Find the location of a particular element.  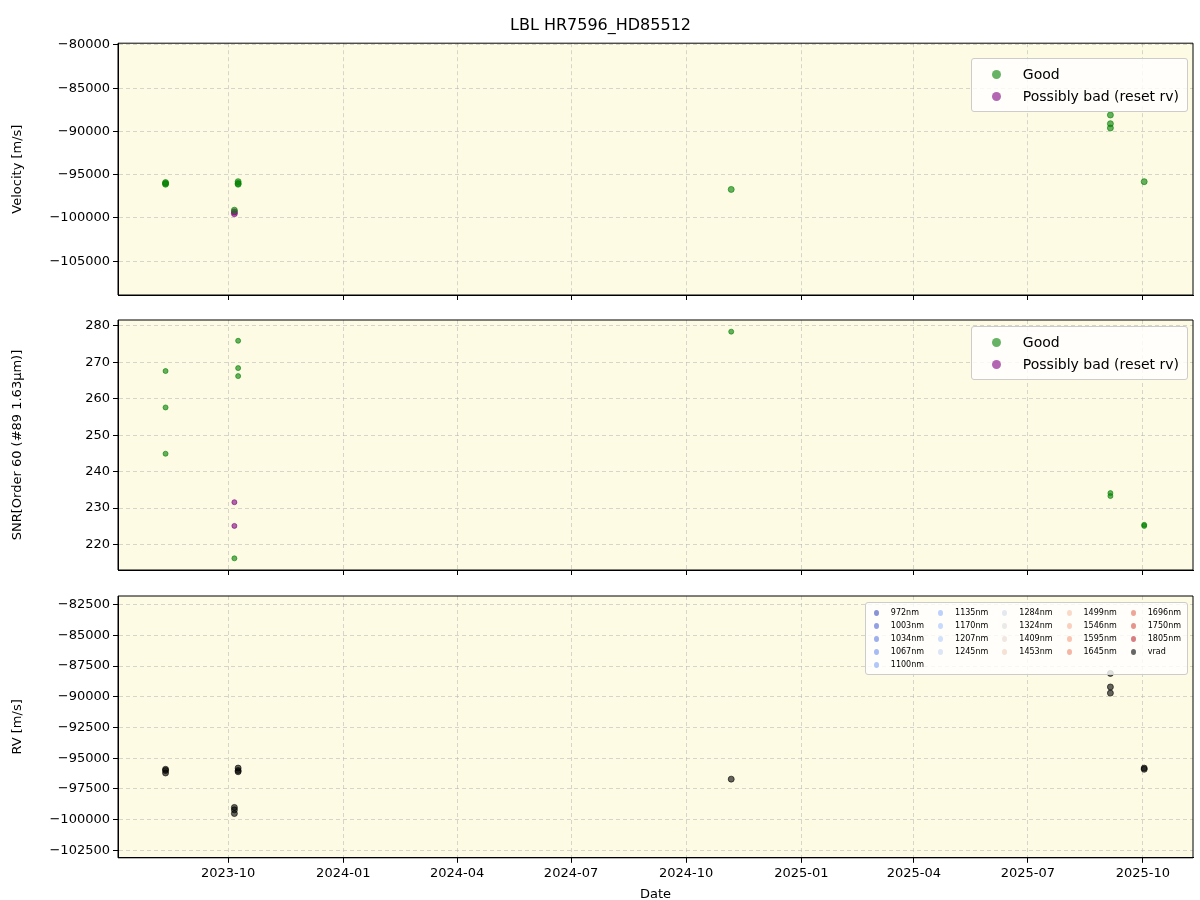

x-axis-title: Date is located at coordinates (655, 892).